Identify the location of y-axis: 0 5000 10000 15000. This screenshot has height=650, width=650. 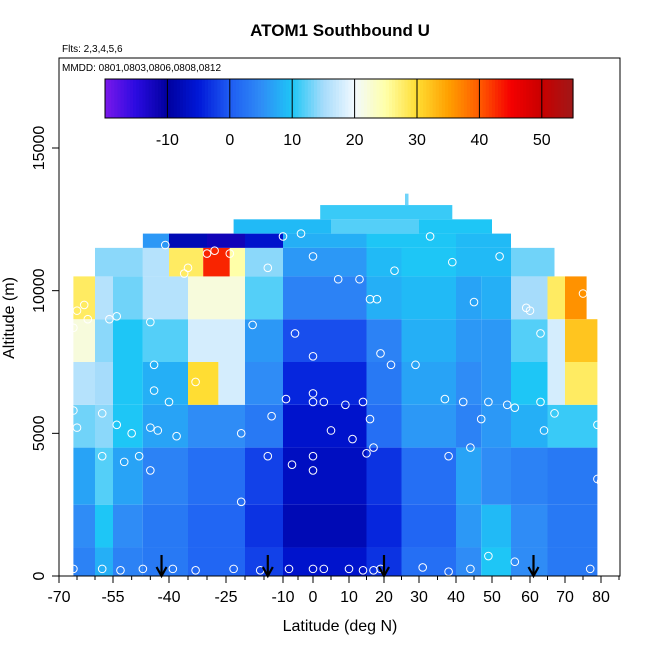
(45, 353).